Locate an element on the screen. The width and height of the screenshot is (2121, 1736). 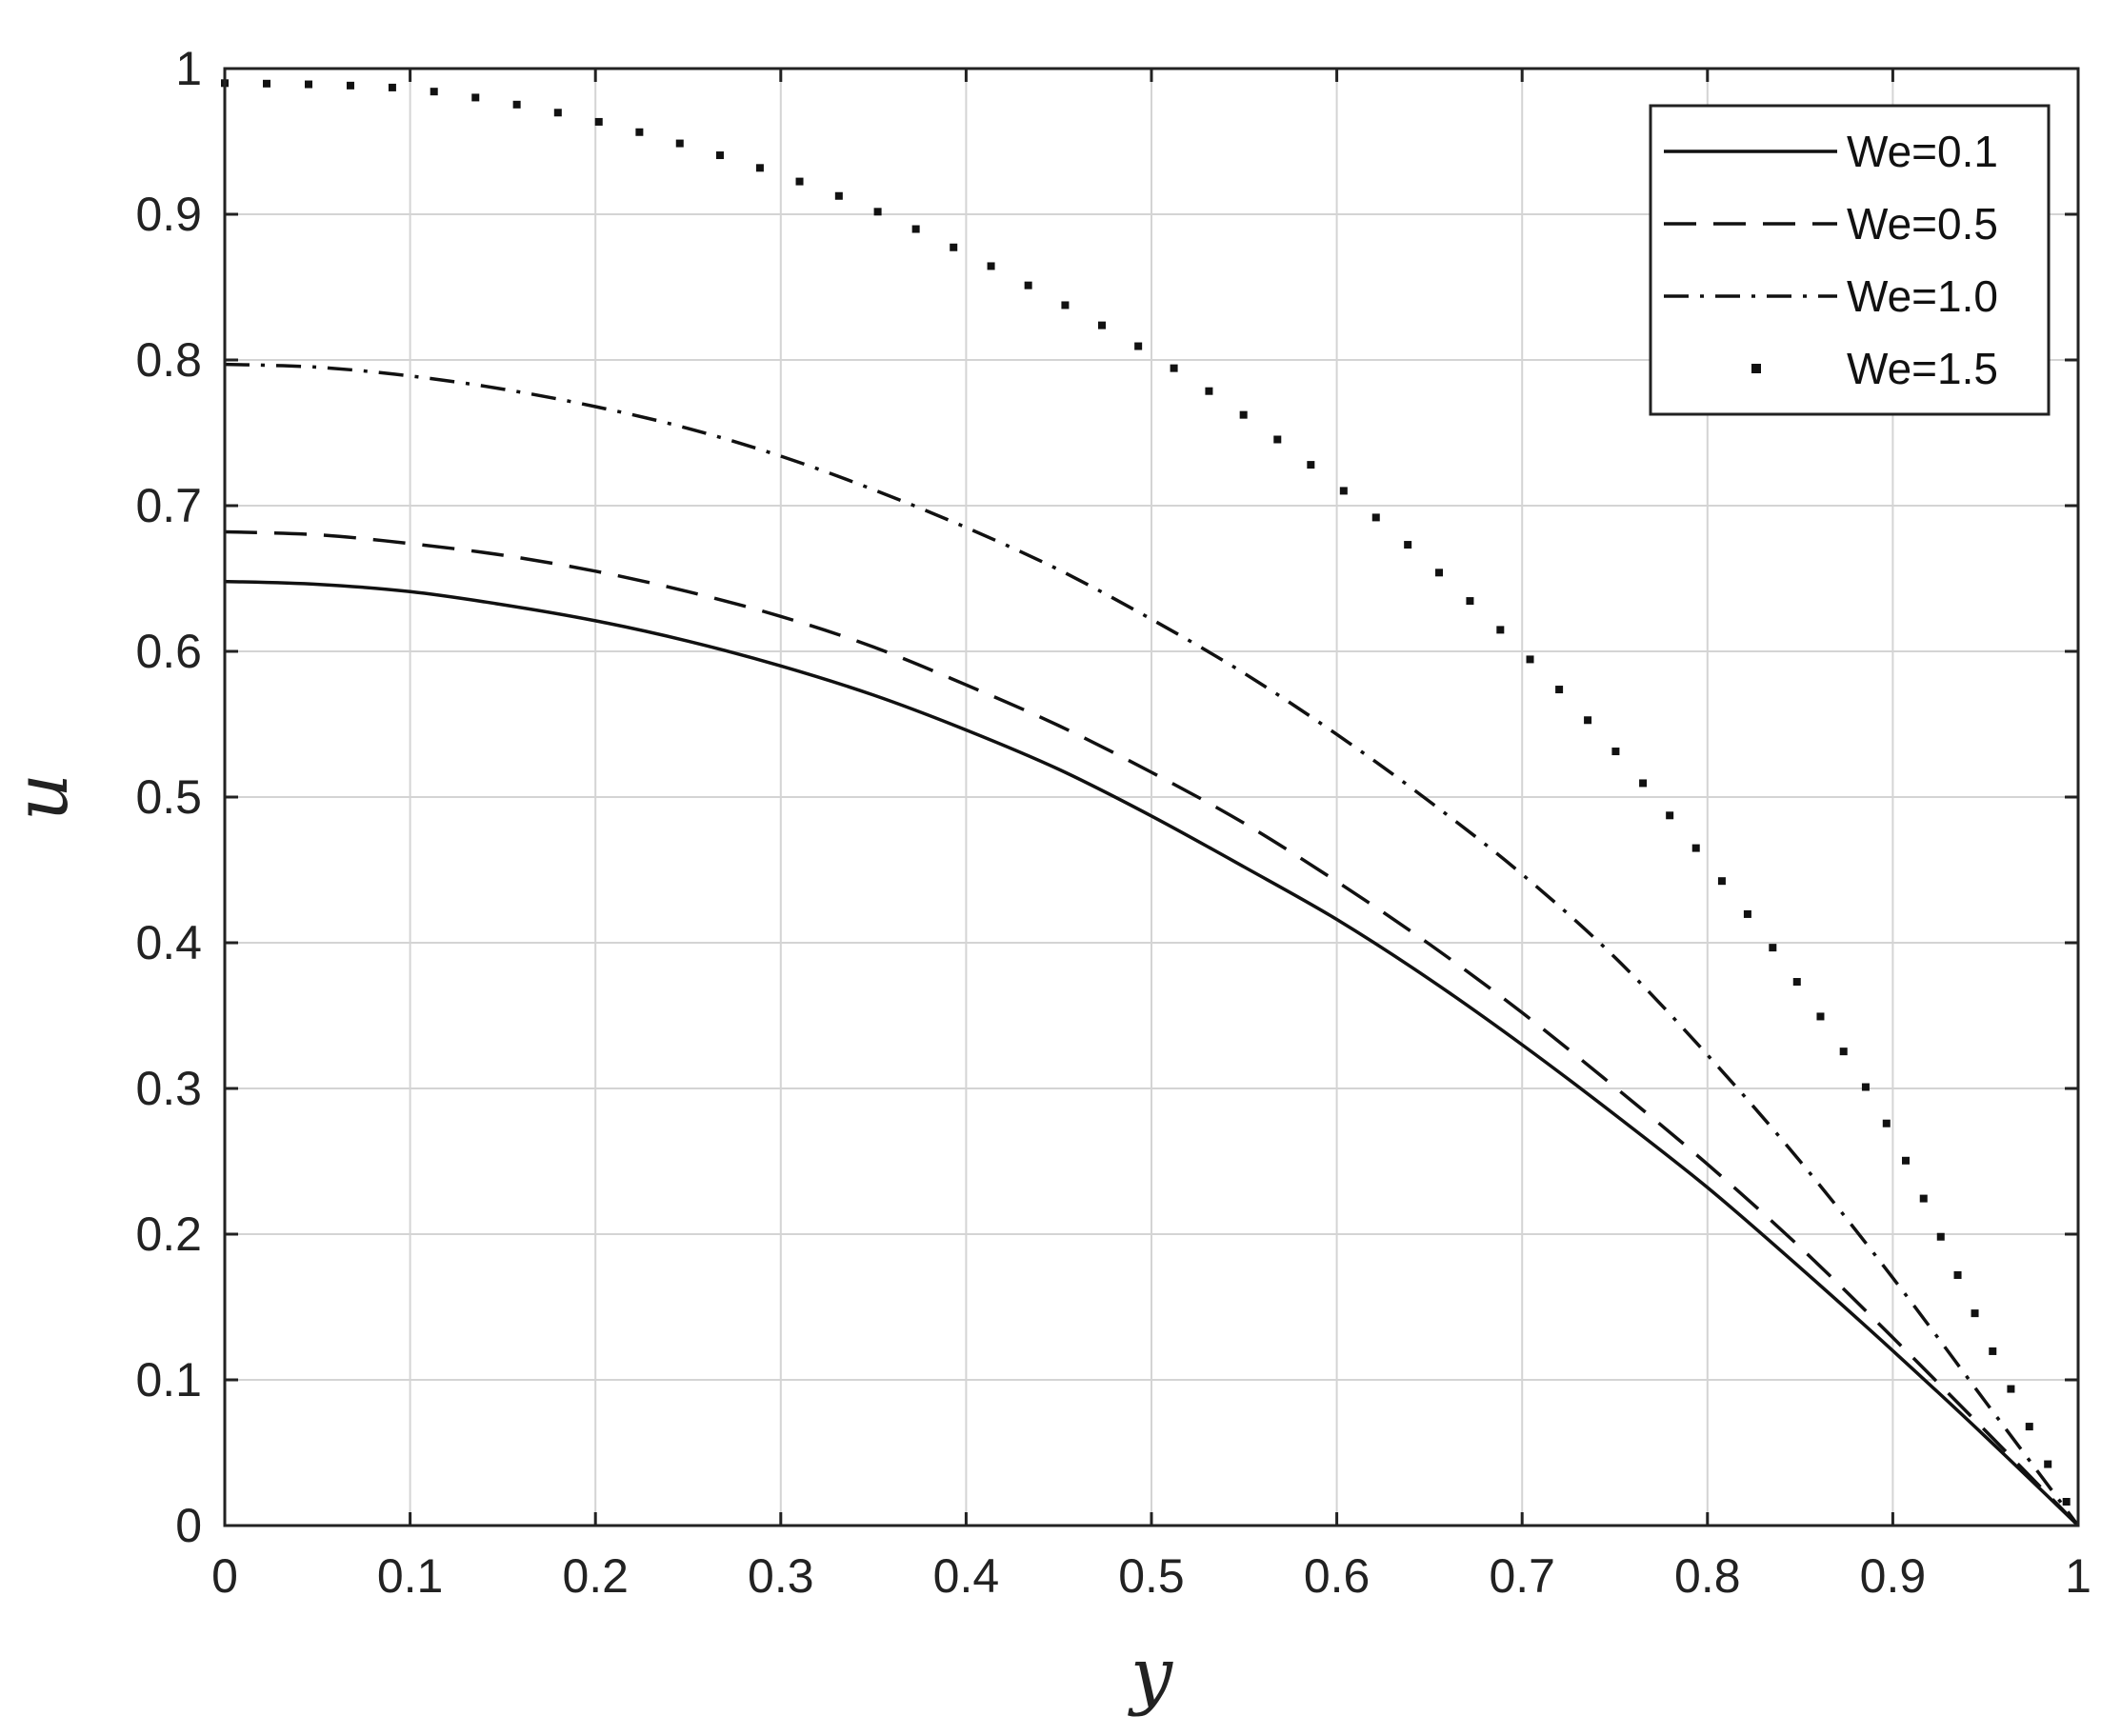
y-tick-label: 0.8 is located at coordinates (168, 360).